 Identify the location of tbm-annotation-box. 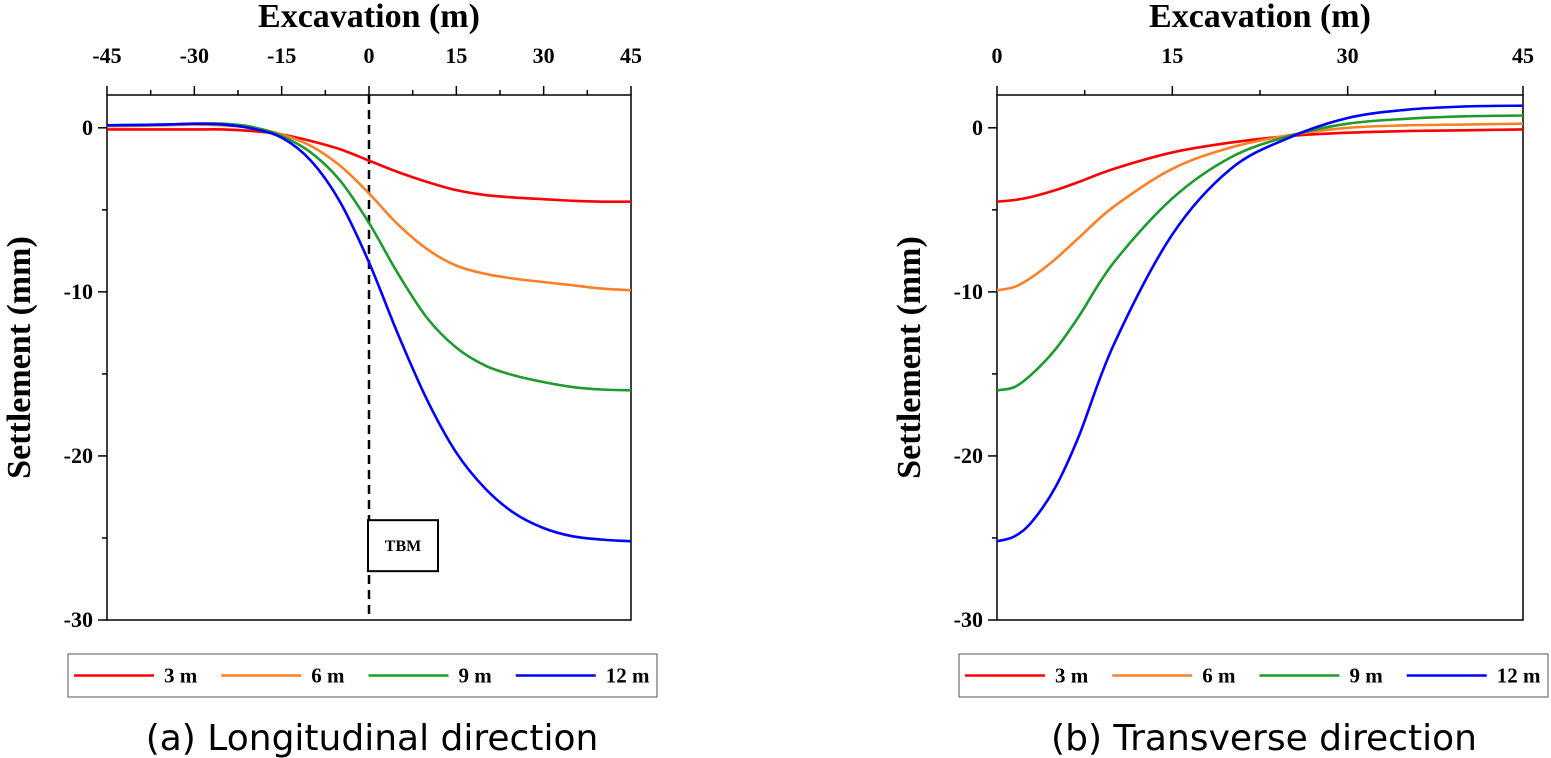
(403, 546).